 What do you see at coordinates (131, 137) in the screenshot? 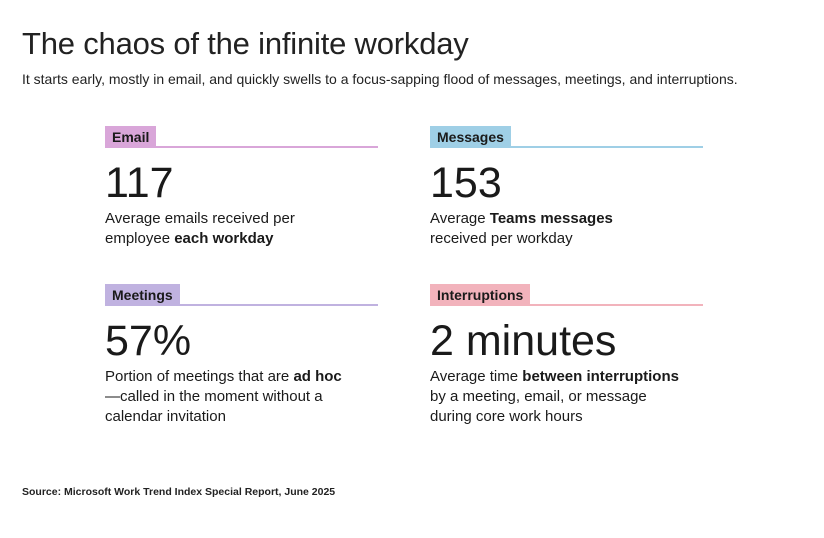
I see `email-label: Email` at bounding box center [131, 137].